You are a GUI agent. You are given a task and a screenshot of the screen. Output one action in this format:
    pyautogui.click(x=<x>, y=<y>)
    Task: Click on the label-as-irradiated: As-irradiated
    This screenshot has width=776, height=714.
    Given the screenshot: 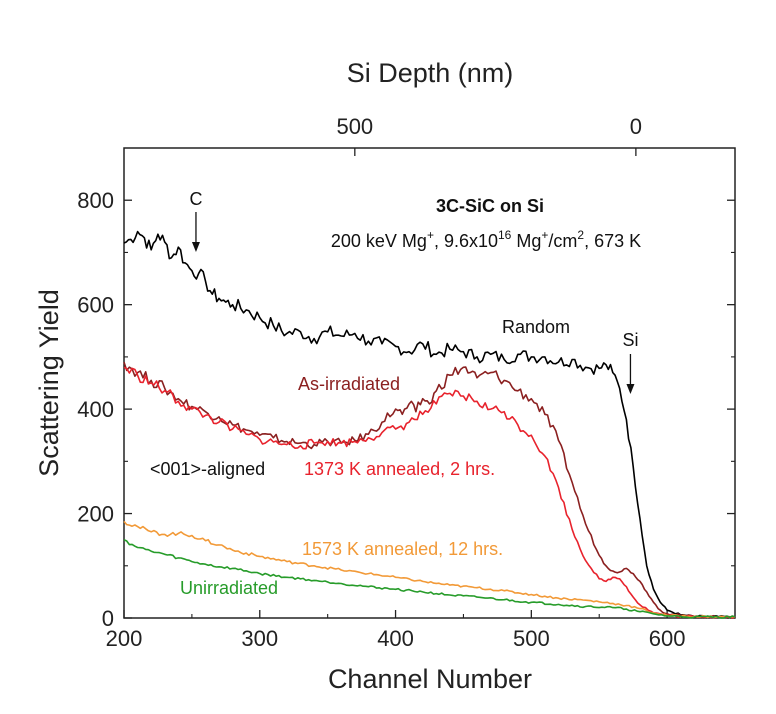 What is the action you would take?
    pyautogui.click(x=349, y=384)
    